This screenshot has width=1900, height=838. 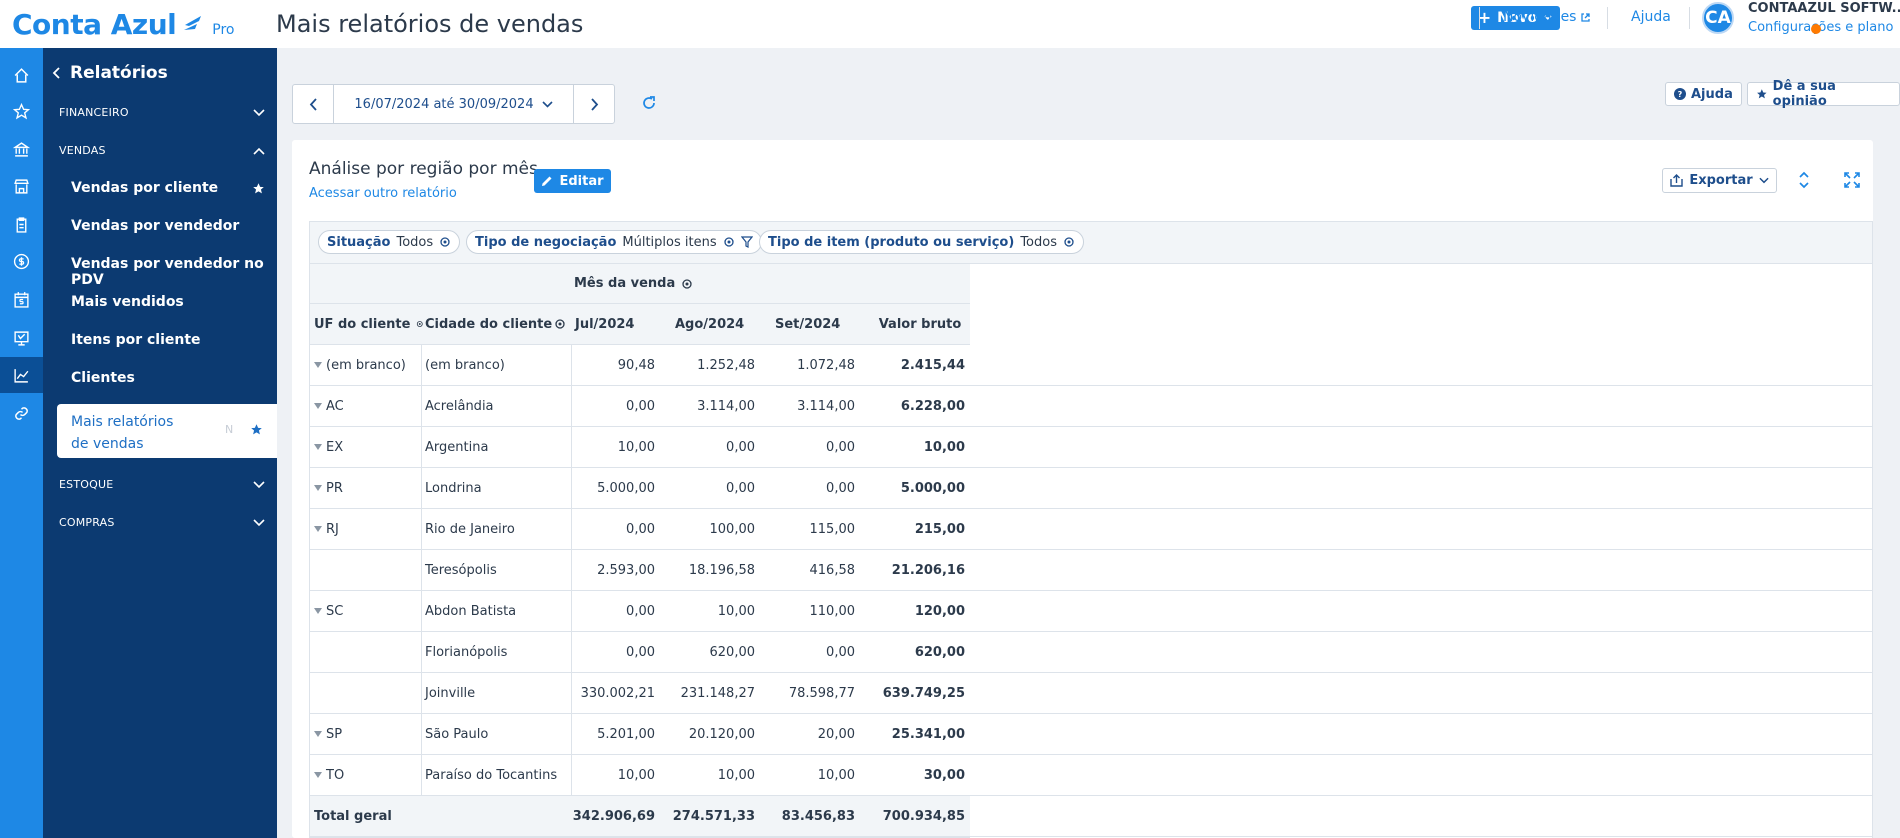 What do you see at coordinates (162, 522) in the screenshot?
I see `section-compras: COMPRAS` at bounding box center [162, 522].